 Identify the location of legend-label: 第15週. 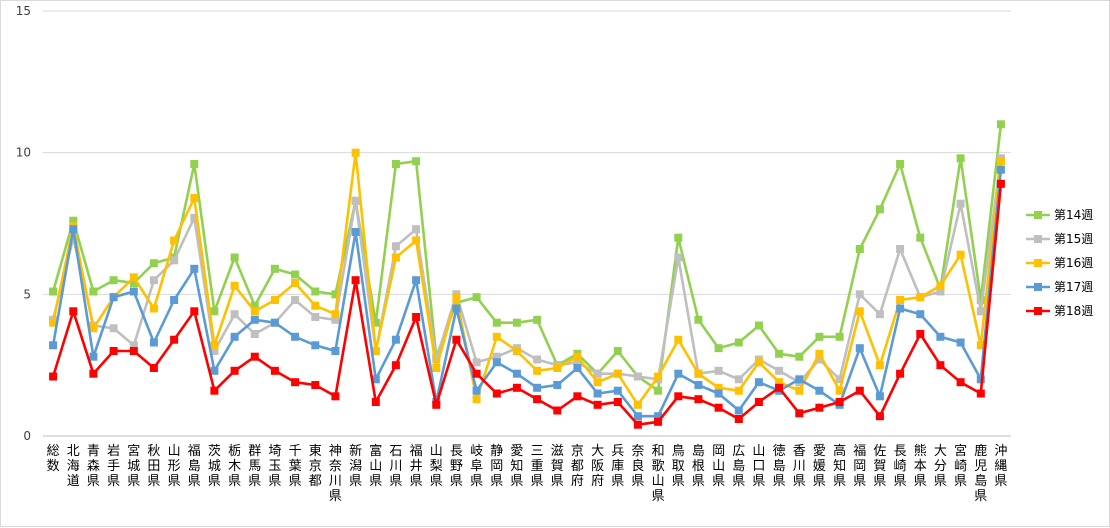
(1073, 239).